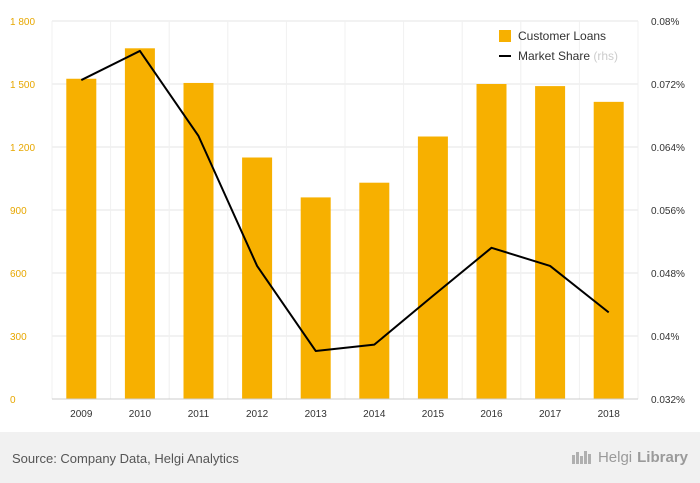 The height and width of the screenshot is (483, 700). What do you see at coordinates (18, 337) in the screenshot?
I see `y-left-tick-label: 300` at bounding box center [18, 337].